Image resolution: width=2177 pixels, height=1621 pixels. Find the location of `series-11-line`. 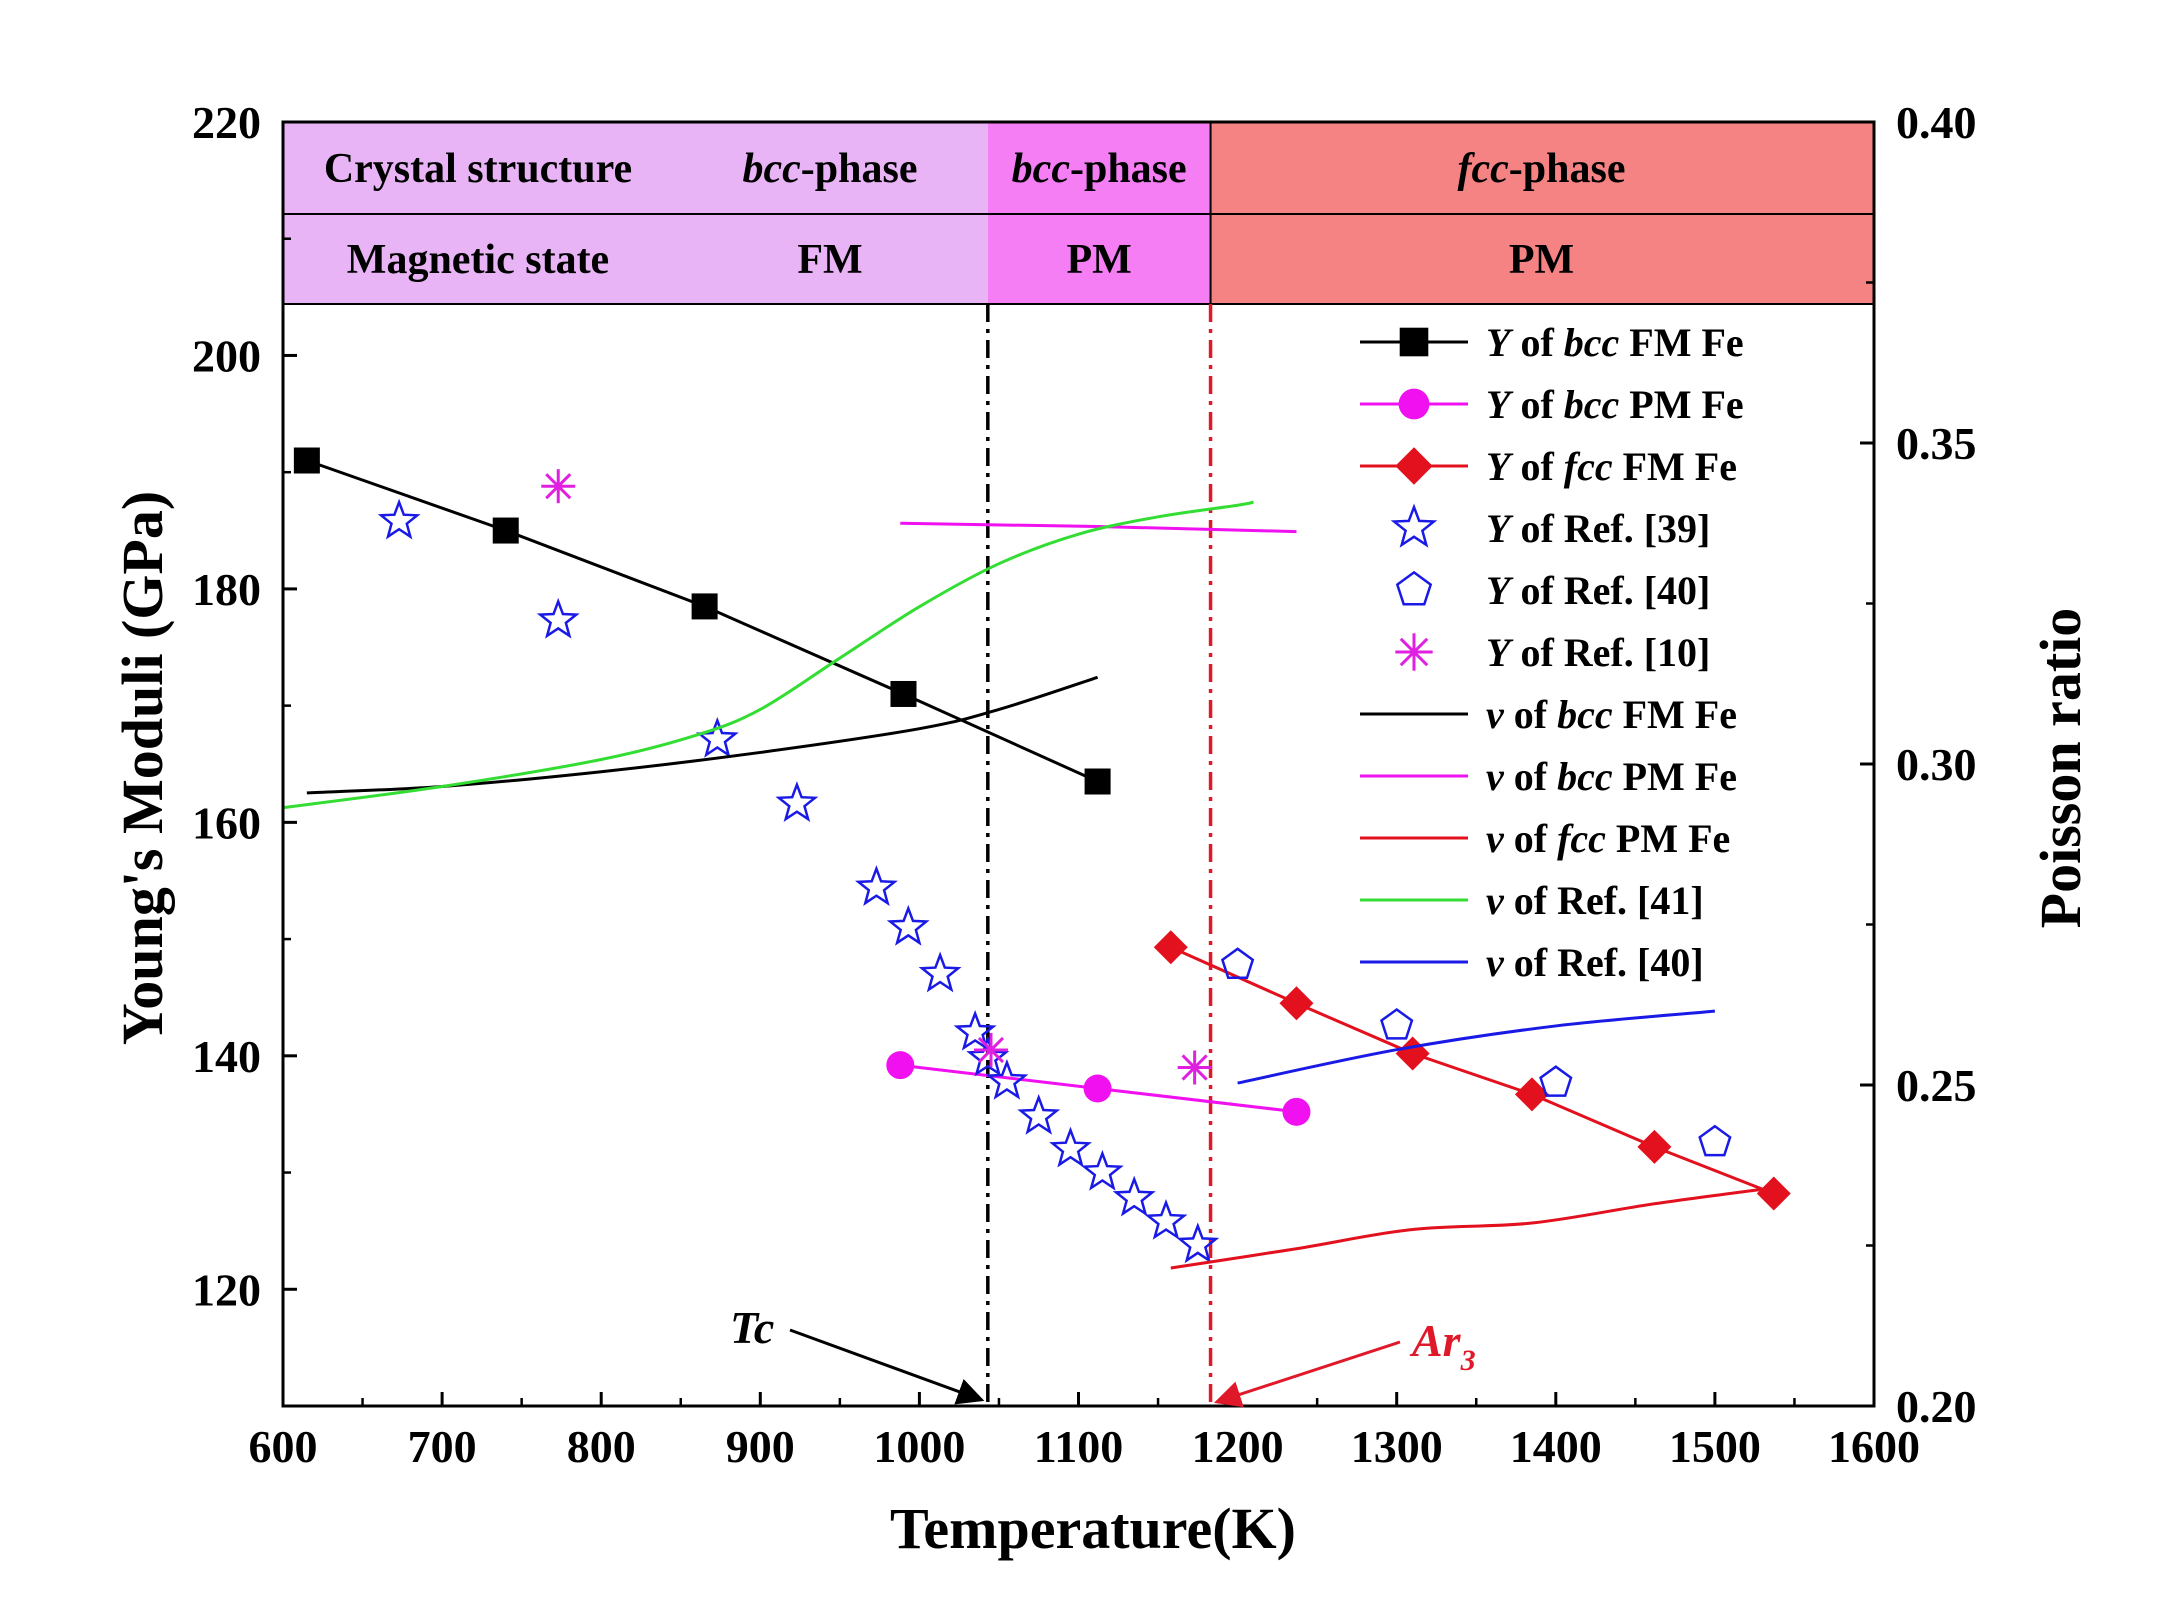

series-11-line is located at coordinates (1476, 1047).